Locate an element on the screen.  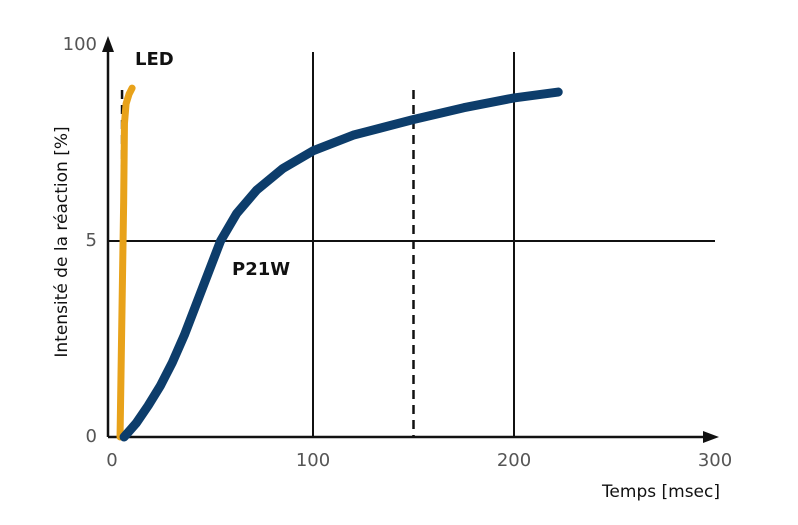
y-tick-label: 100 is located at coordinates (80, 44).